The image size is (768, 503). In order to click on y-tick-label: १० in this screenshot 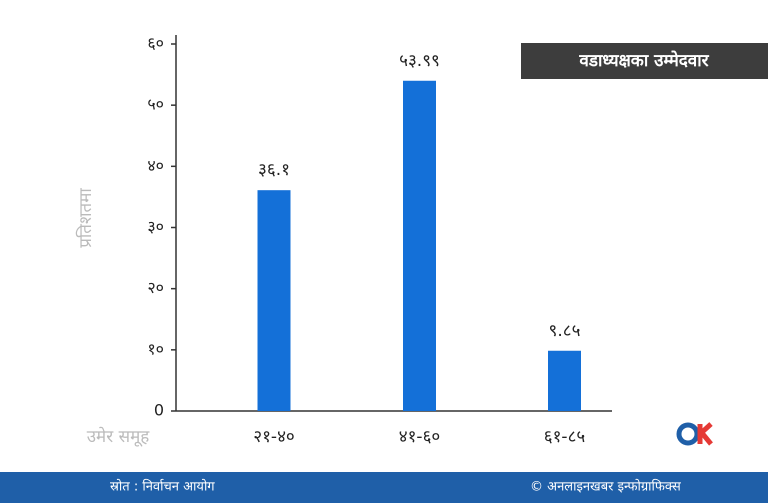, I will do `click(155, 348)`.